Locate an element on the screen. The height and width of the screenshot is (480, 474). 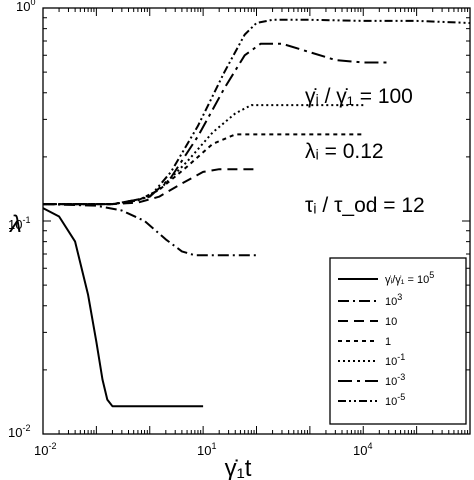
legend: γ̇ᵢ/γ̇₁ = 105 103 10 1 10-1 10-3 10-5 is located at coordinates (398, 341).